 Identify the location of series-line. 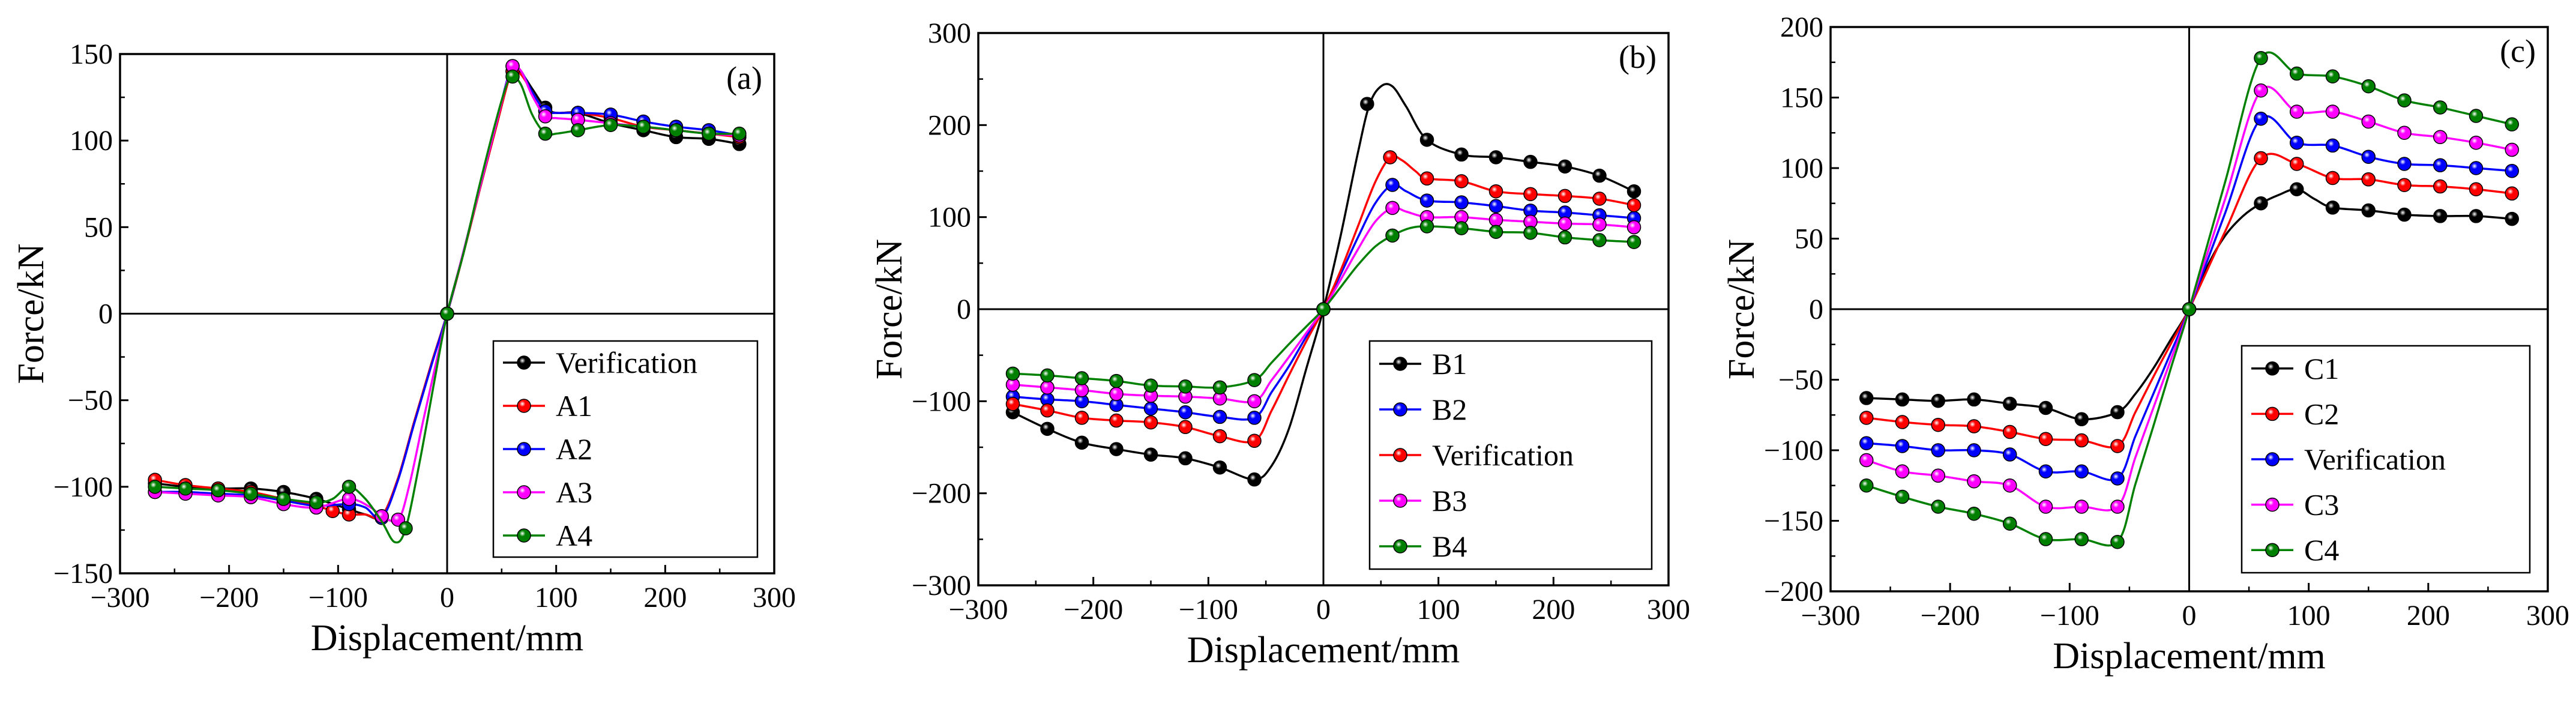
(2189, 298).